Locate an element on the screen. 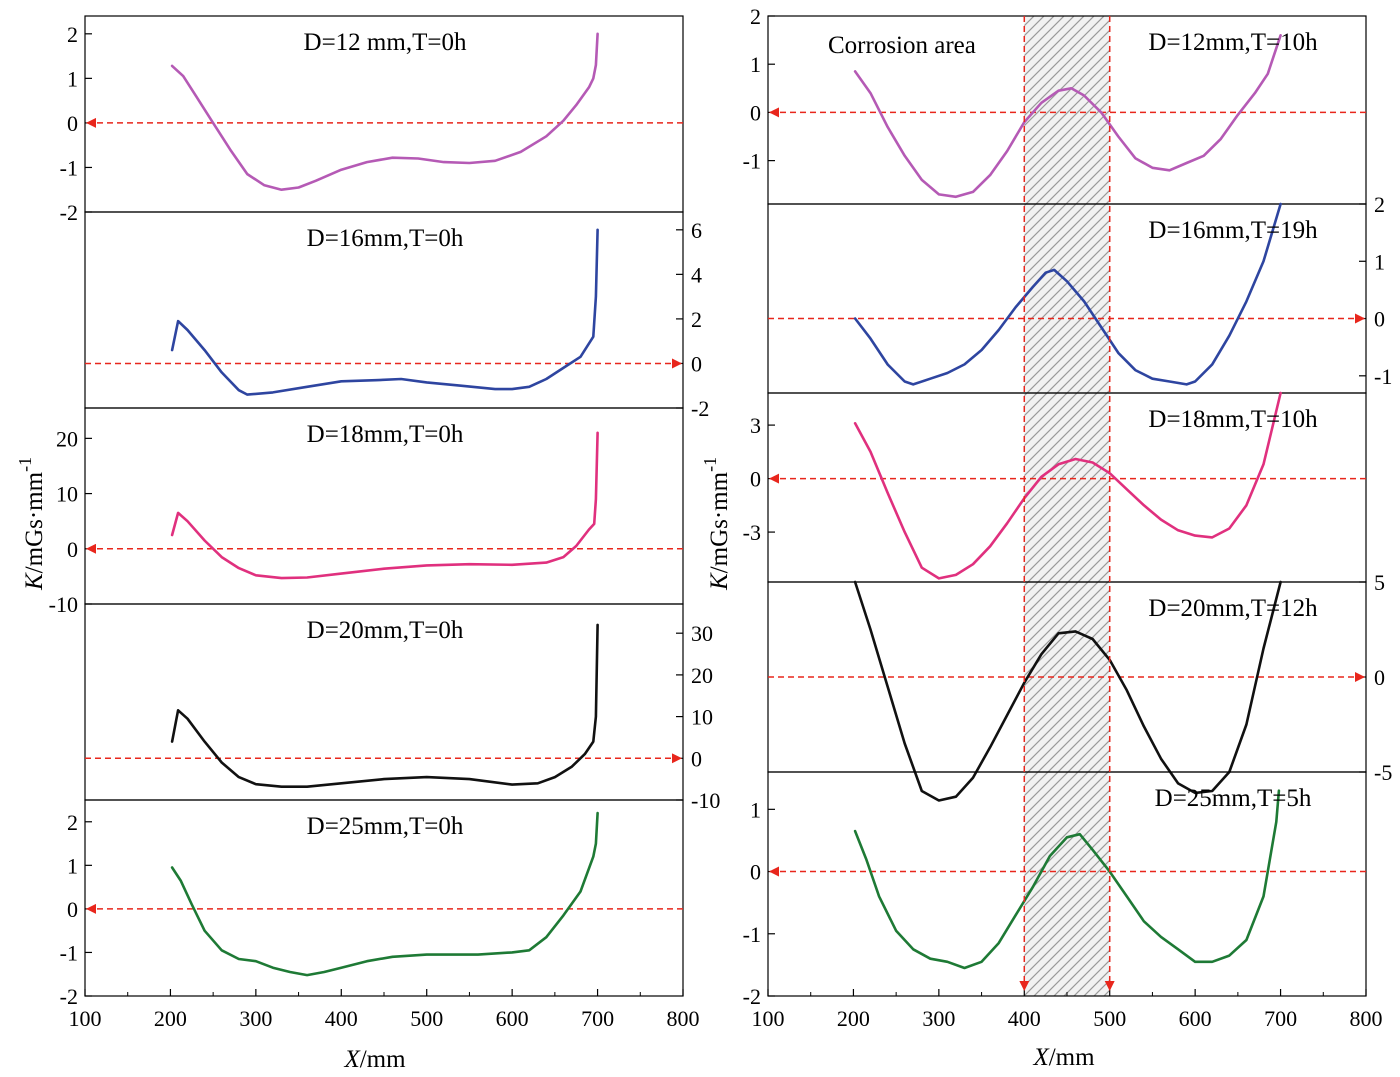  panel-title: D=25mm,T=5h is located at coordinates (1233, 798).